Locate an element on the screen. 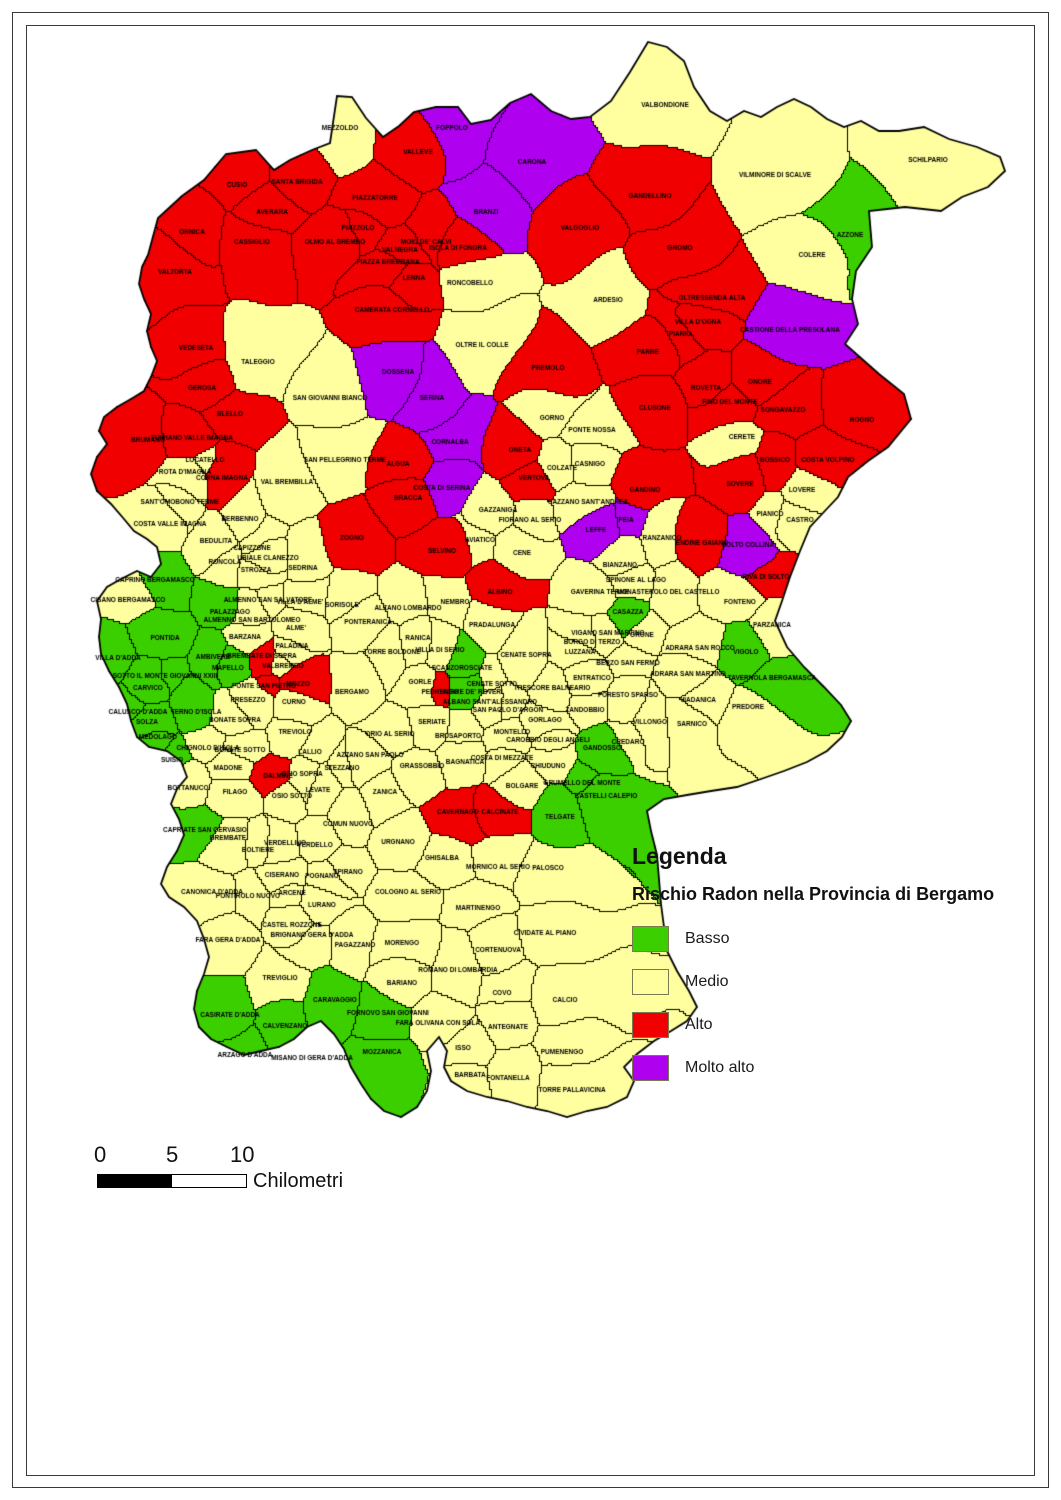 This screenshot has width=1061, height=1500. scale-bar-filled-segment is located at coordinates (135, 1181).